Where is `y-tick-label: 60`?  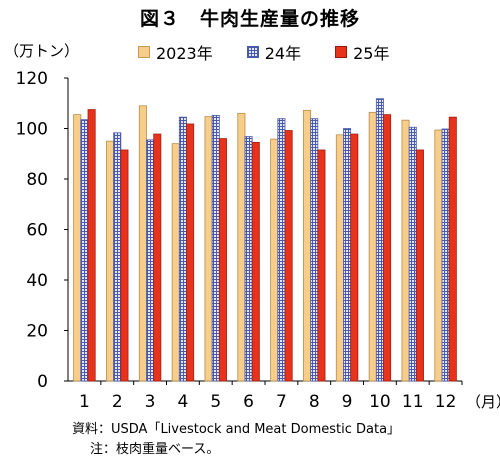
y-tick-label: 60 is located at coordinates (37, 231).